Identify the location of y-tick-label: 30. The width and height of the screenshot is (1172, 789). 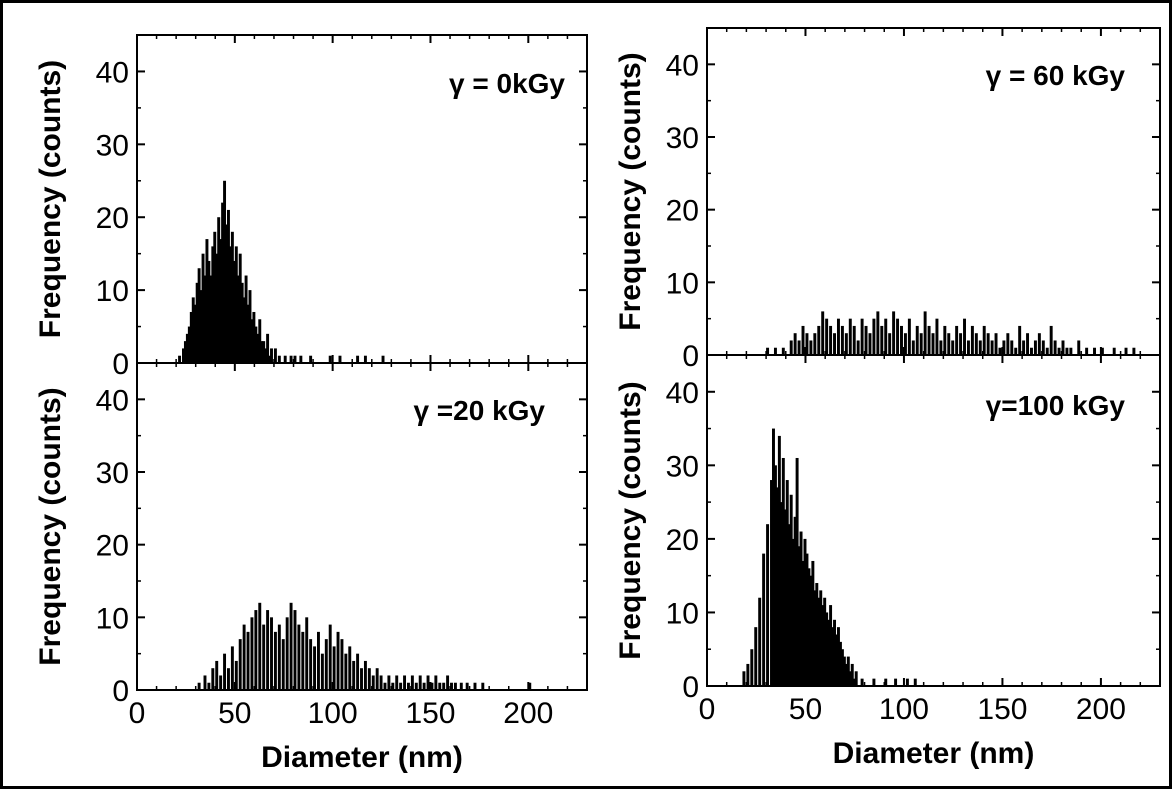
(112, 145).